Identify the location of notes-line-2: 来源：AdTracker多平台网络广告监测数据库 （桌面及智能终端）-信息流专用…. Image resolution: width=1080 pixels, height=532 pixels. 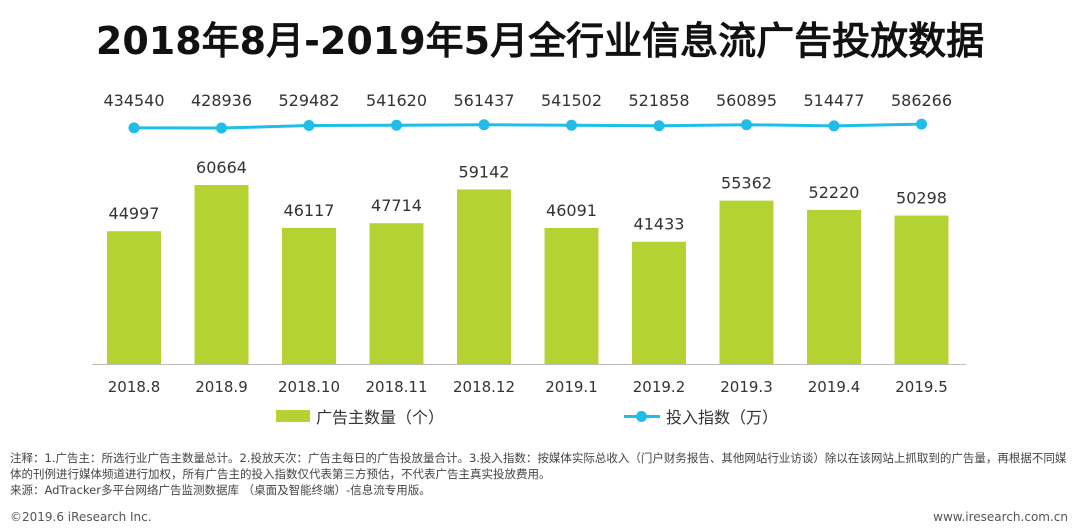
(220, 490).